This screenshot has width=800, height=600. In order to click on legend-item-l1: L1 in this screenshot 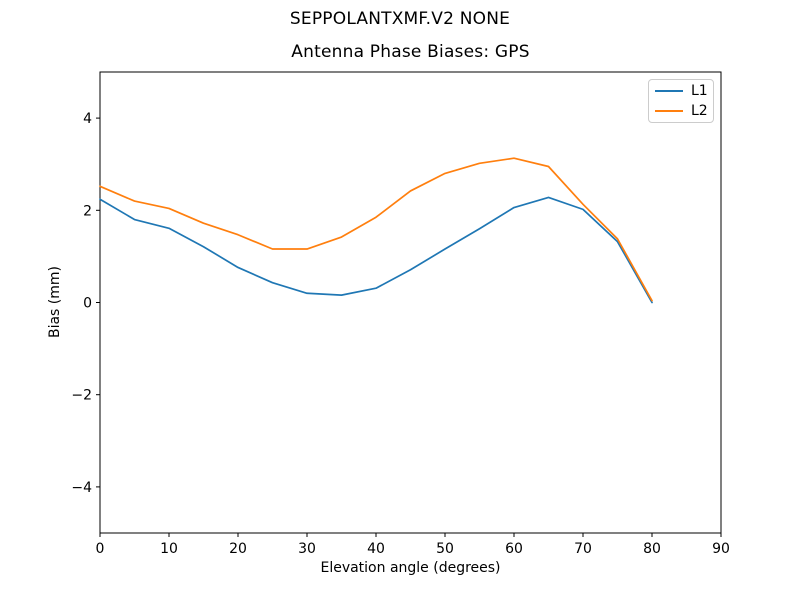, I will do `click(681, 91)`.